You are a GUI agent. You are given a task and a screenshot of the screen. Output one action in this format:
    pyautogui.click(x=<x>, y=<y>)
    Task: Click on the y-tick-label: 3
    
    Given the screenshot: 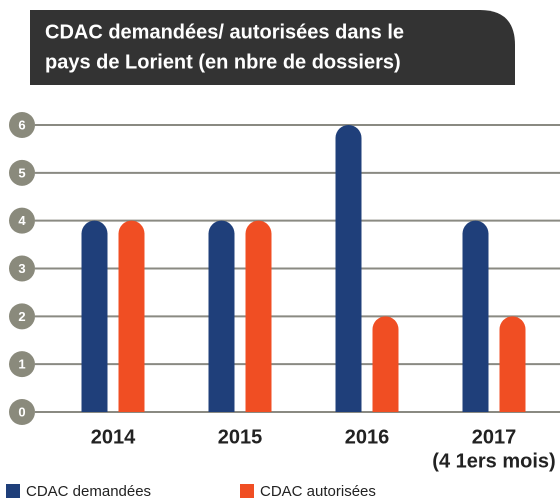 What is the action you would take?
    pyautogui.click(x=21, y=268)
    